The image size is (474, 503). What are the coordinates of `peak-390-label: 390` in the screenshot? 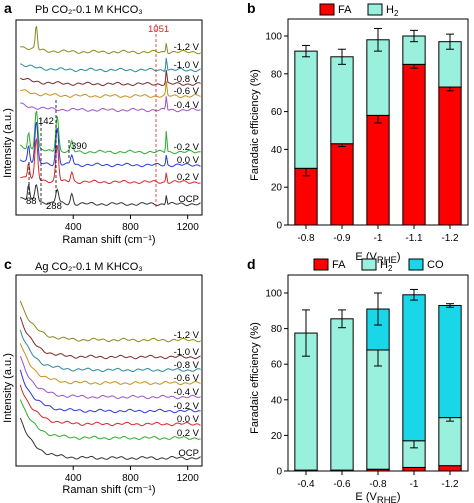 It's located at (79, 146).